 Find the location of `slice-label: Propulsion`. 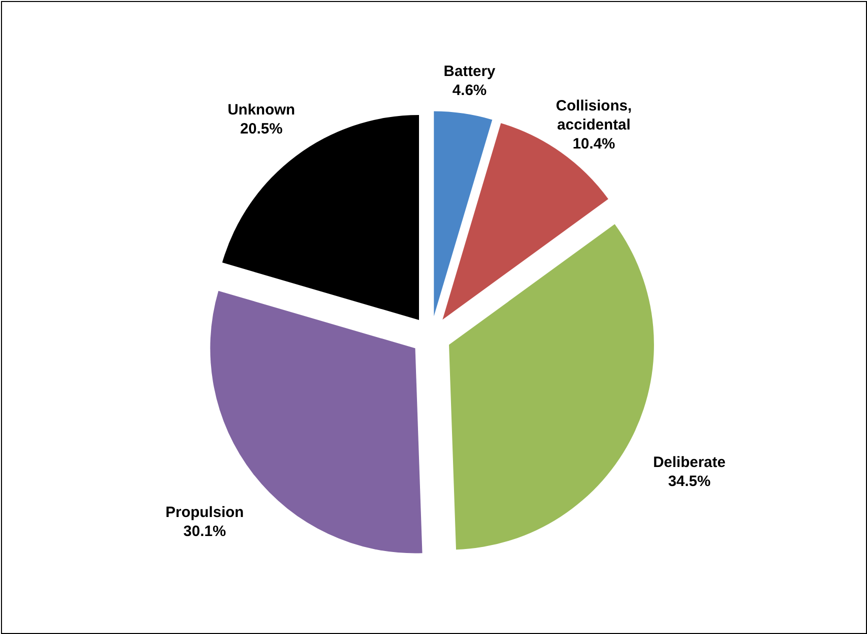

slice-label: Propulsion is located at coordinates (204, 512).